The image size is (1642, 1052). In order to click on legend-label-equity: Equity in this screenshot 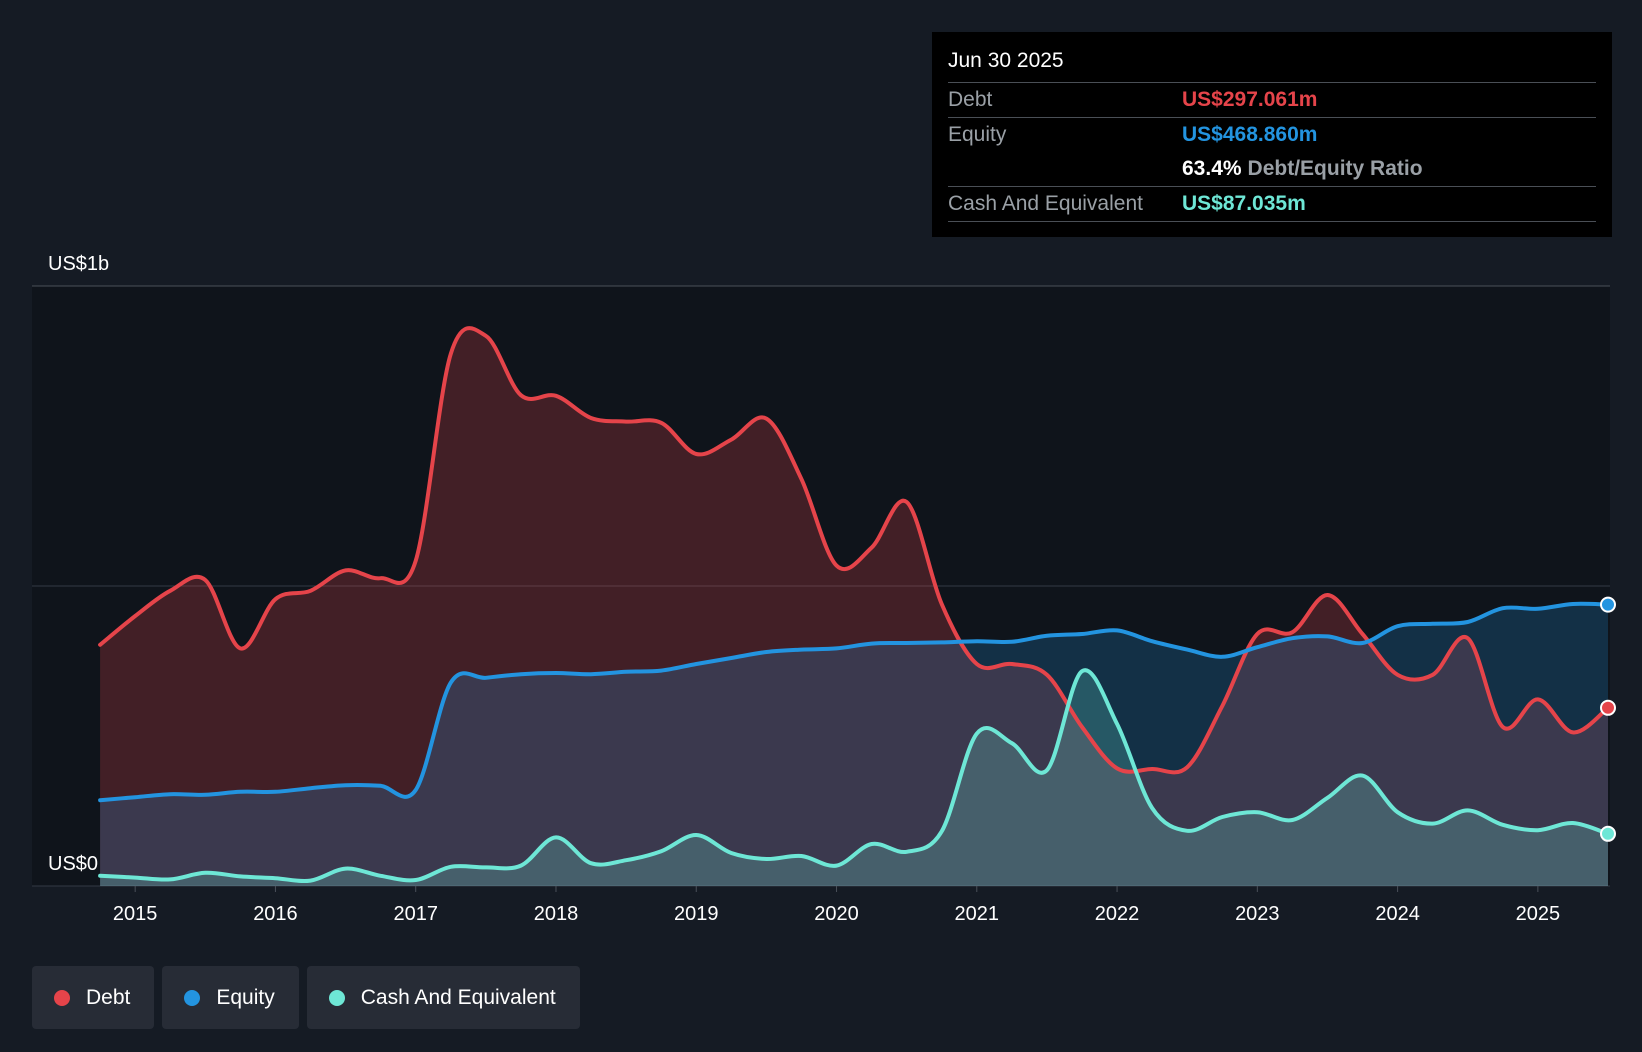, I will do `click(245, 997)`.